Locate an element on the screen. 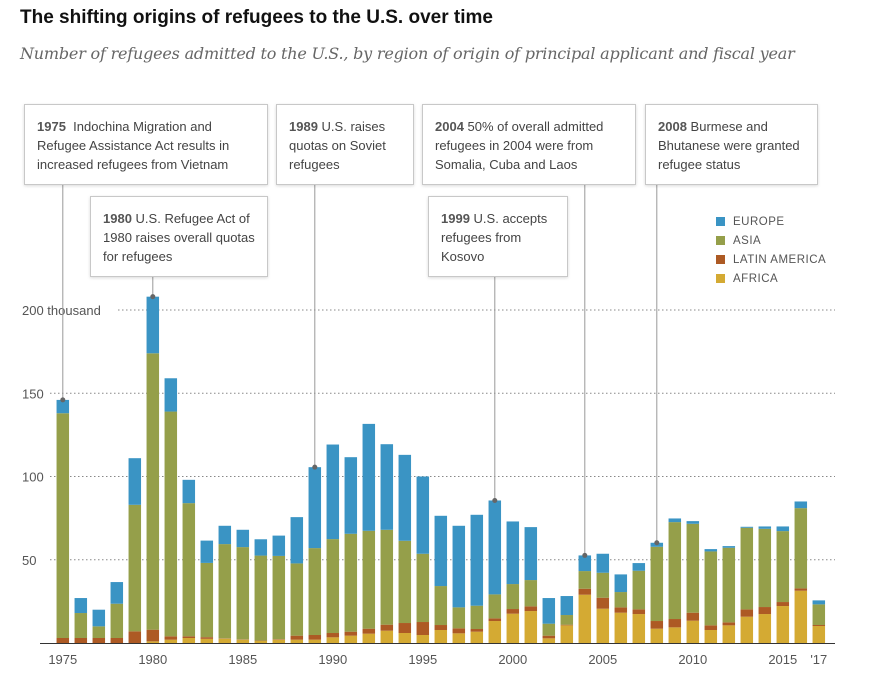  y-tick-label: 50 is located at coordinates (29, 560).